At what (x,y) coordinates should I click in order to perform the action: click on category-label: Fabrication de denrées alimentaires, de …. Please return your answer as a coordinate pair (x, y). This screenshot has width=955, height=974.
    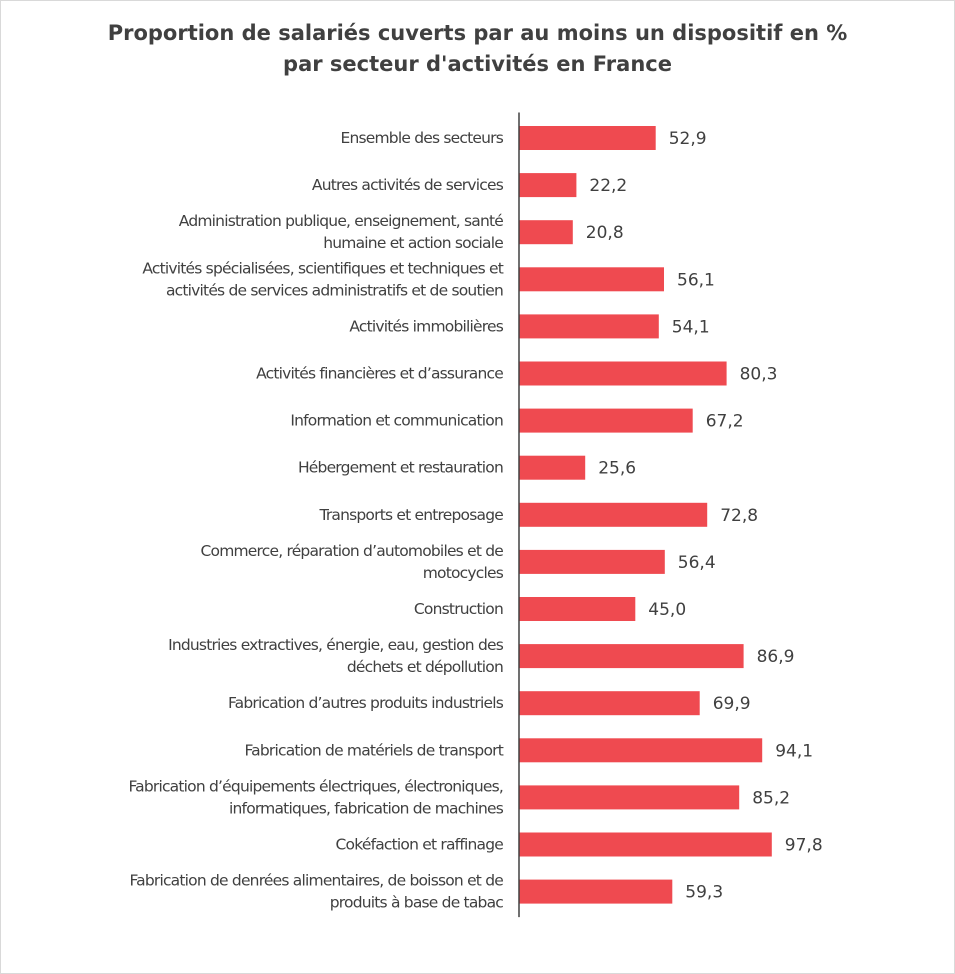
    Looking at the image, I should click on (316, 881).